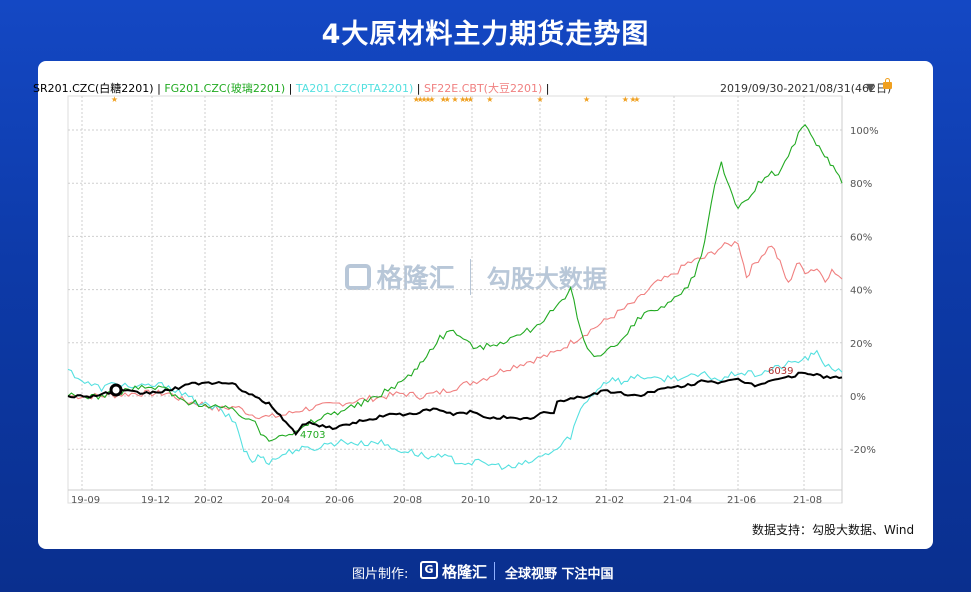  I want to click on watermark: 格隆汇 勾股大数据, so click(476, 276).